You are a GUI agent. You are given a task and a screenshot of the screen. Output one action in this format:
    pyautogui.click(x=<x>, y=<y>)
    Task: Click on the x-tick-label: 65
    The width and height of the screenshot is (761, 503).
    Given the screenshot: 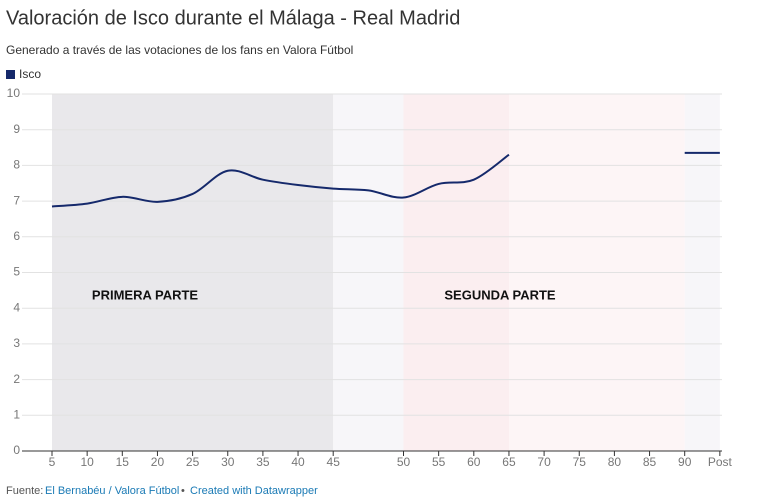 What is the action you would take?
    pyautogui.click(x=509, y=462)
    